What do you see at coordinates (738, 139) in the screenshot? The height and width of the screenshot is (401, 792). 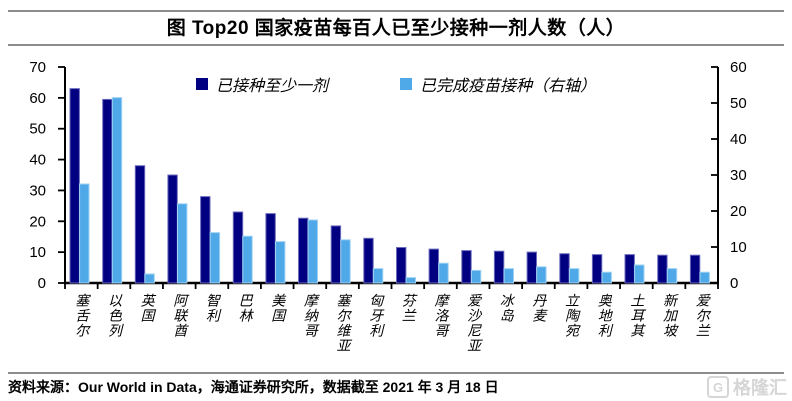 I see `right-axis-tick-label: 40` at bounding box center [738, 139].